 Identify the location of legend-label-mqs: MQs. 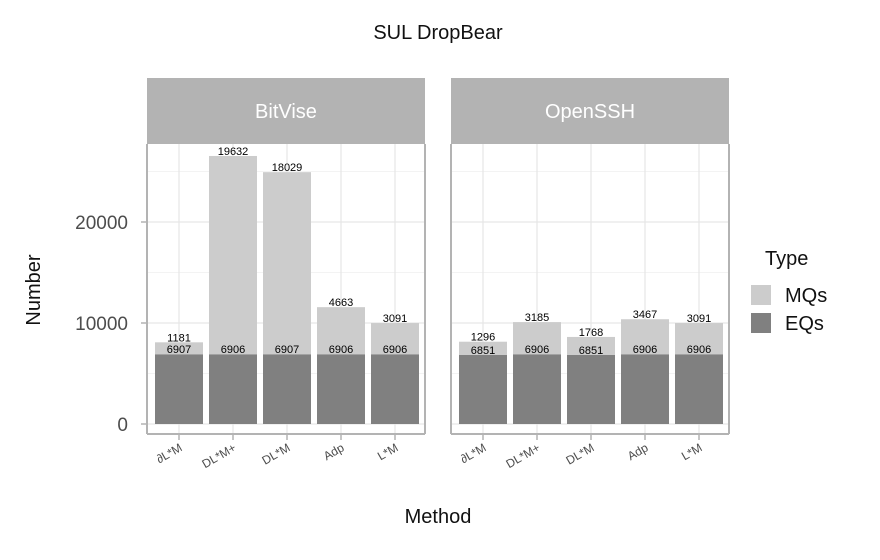
(806, 296).